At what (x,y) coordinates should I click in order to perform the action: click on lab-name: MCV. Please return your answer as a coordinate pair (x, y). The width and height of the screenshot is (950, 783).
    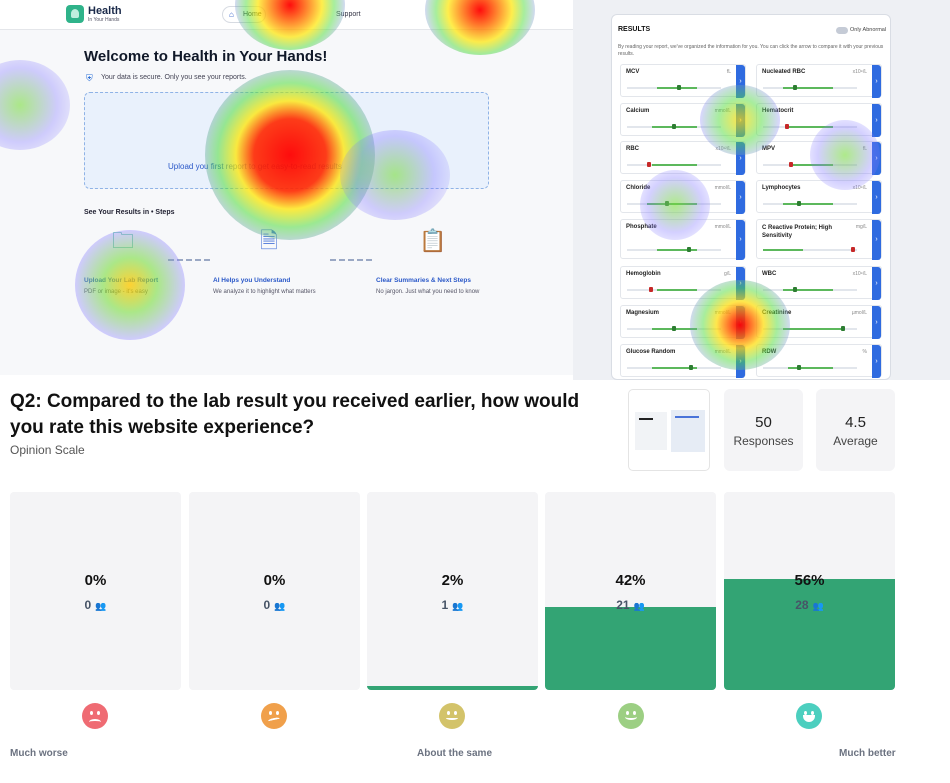
    Looking at the image, I should click on (633, 72).